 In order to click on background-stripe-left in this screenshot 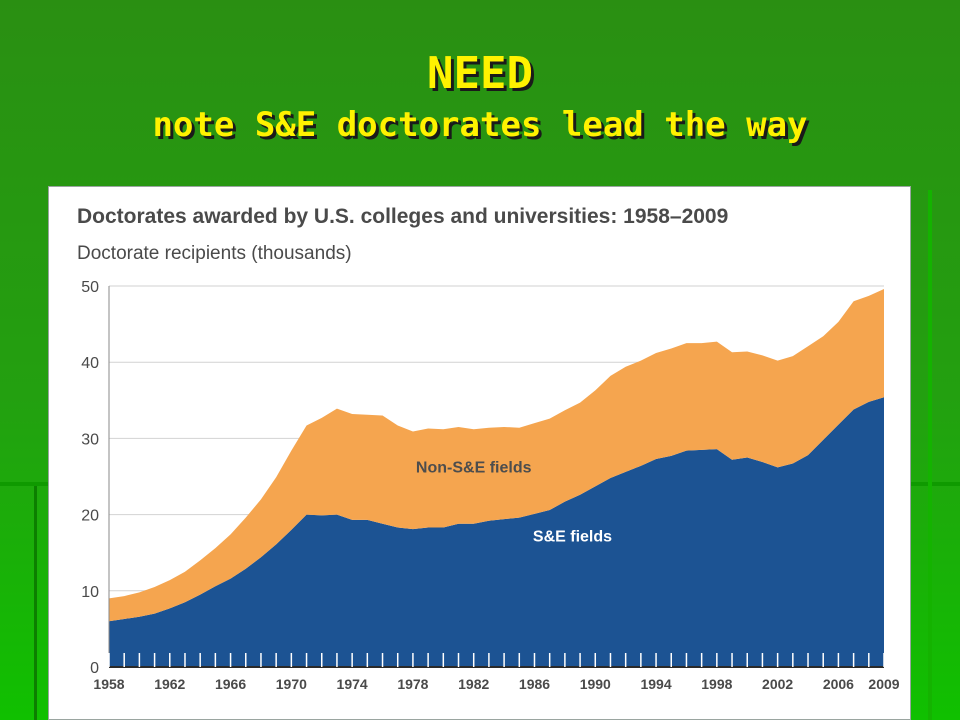, I will do `click(35, 603)`.